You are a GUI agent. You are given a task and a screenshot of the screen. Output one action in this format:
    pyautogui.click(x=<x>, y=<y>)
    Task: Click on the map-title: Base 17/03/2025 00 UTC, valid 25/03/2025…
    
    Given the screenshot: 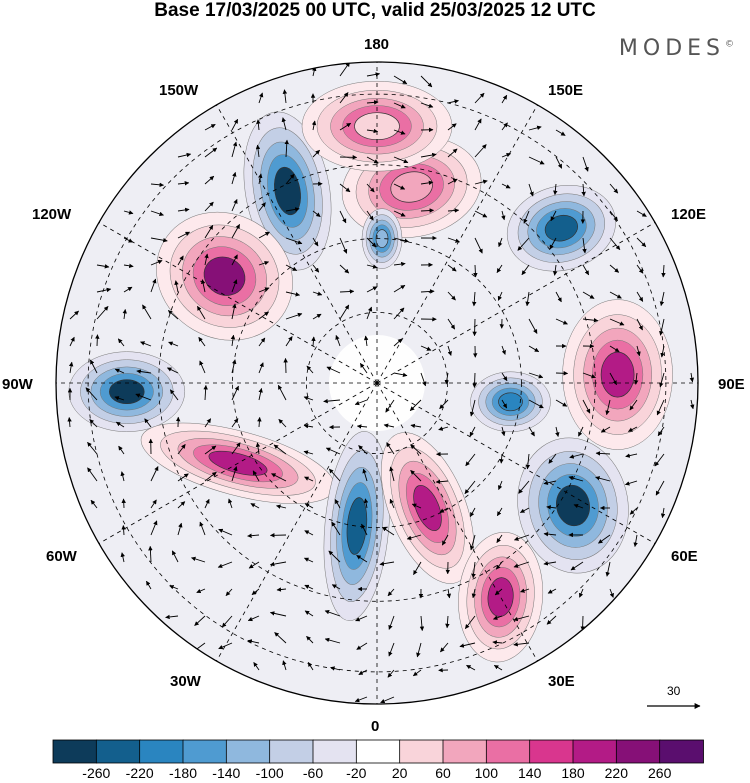 What is the action you would take?
    pyautogui.click(x=375, y=10)
    